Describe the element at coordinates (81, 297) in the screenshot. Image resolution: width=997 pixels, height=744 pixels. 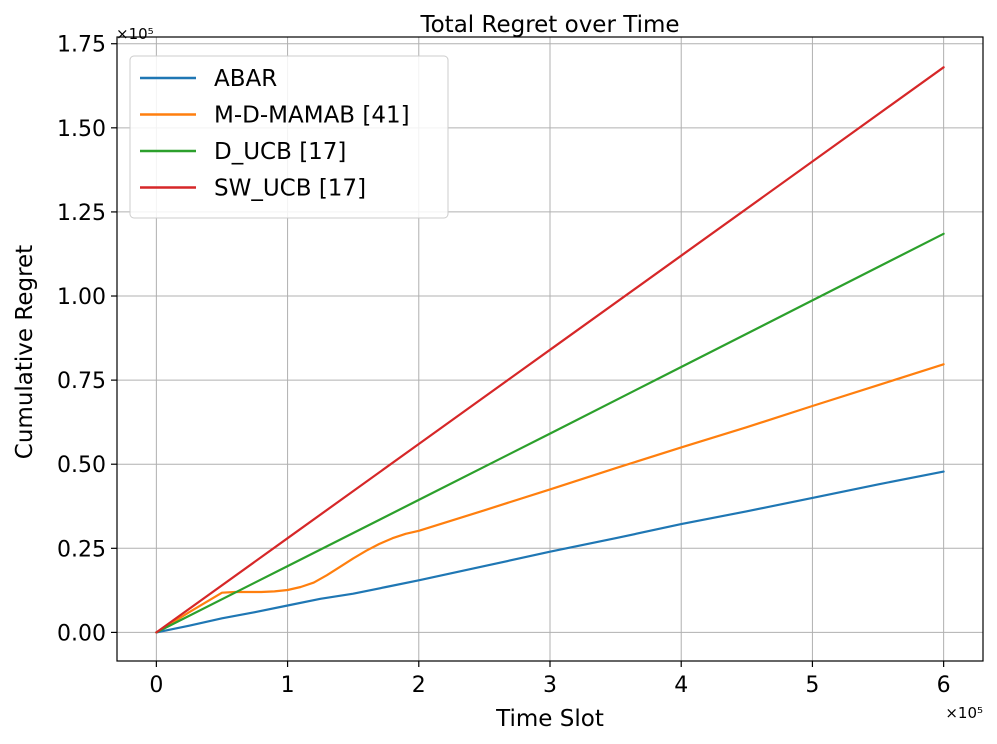
I see `y-tick-label: 1.00` at that location.